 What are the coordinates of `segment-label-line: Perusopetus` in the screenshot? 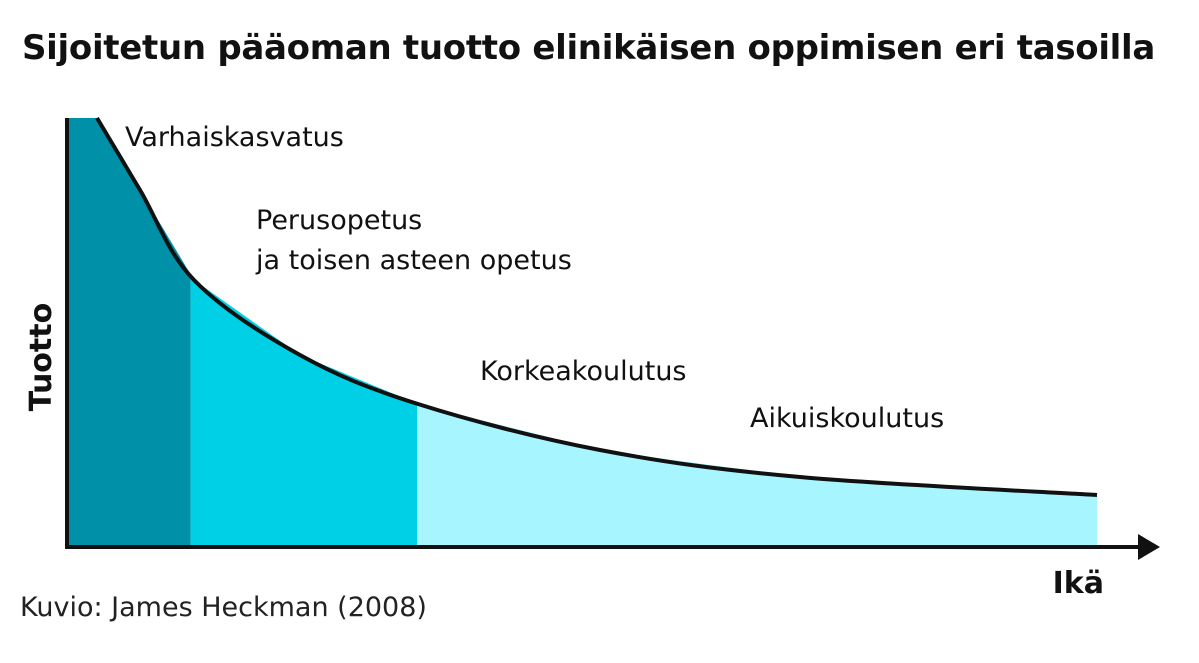 It's located at (339, 220).